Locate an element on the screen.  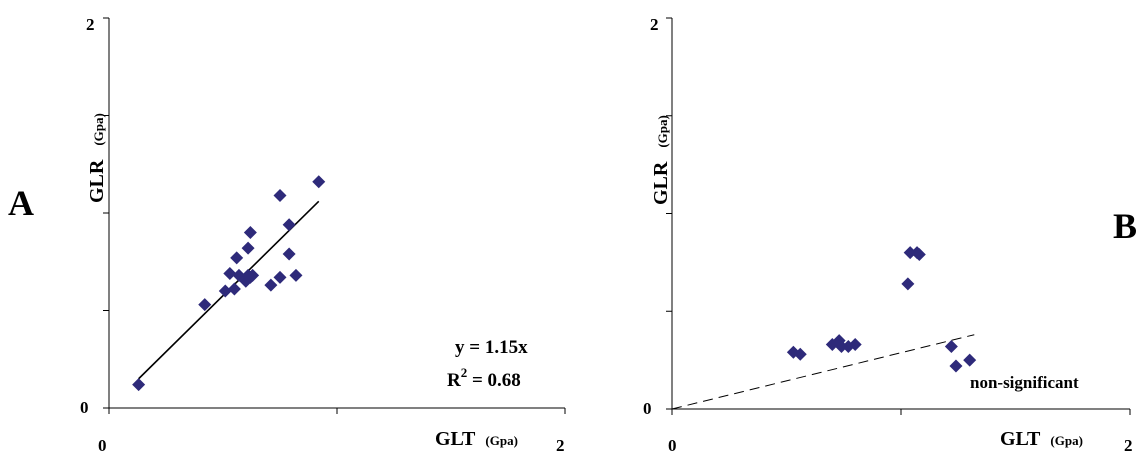
significance-annotation-b: non-significant is located at coordinates (1024, 382).